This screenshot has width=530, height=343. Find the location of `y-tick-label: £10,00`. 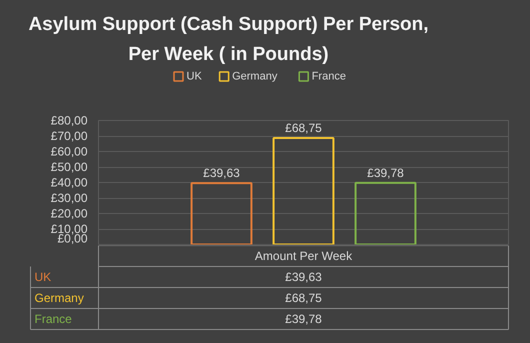

y-tick-label: £10,00 is located at coordinates (69, 229).